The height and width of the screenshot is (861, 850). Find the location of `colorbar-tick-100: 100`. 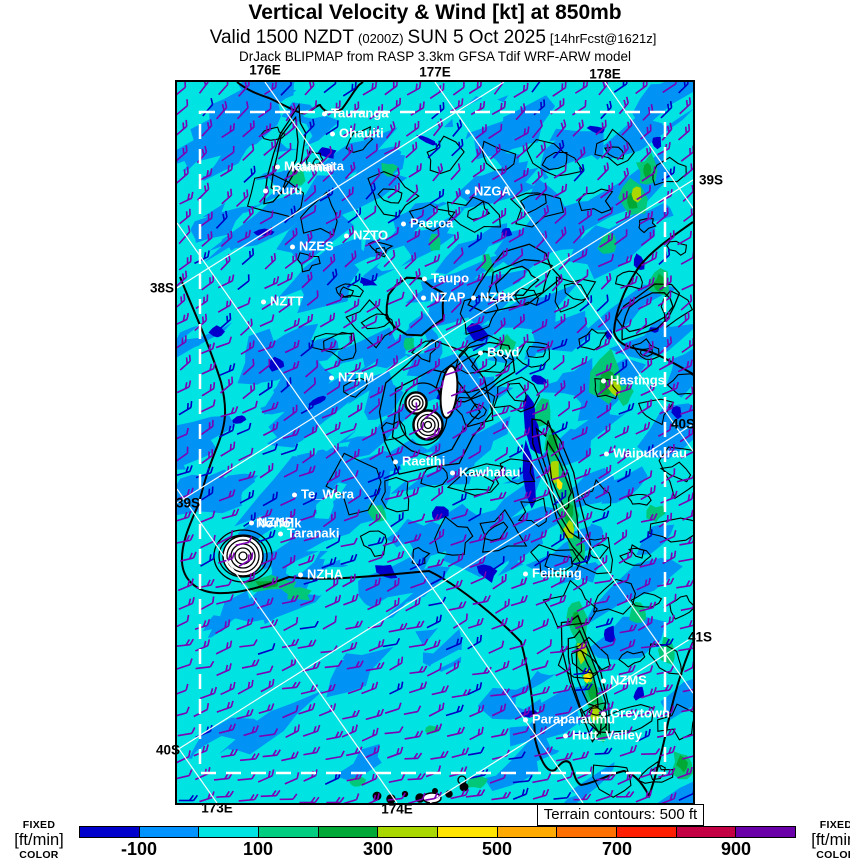

colorbar-tick-100: 100 is located at coordinates (258, 849).